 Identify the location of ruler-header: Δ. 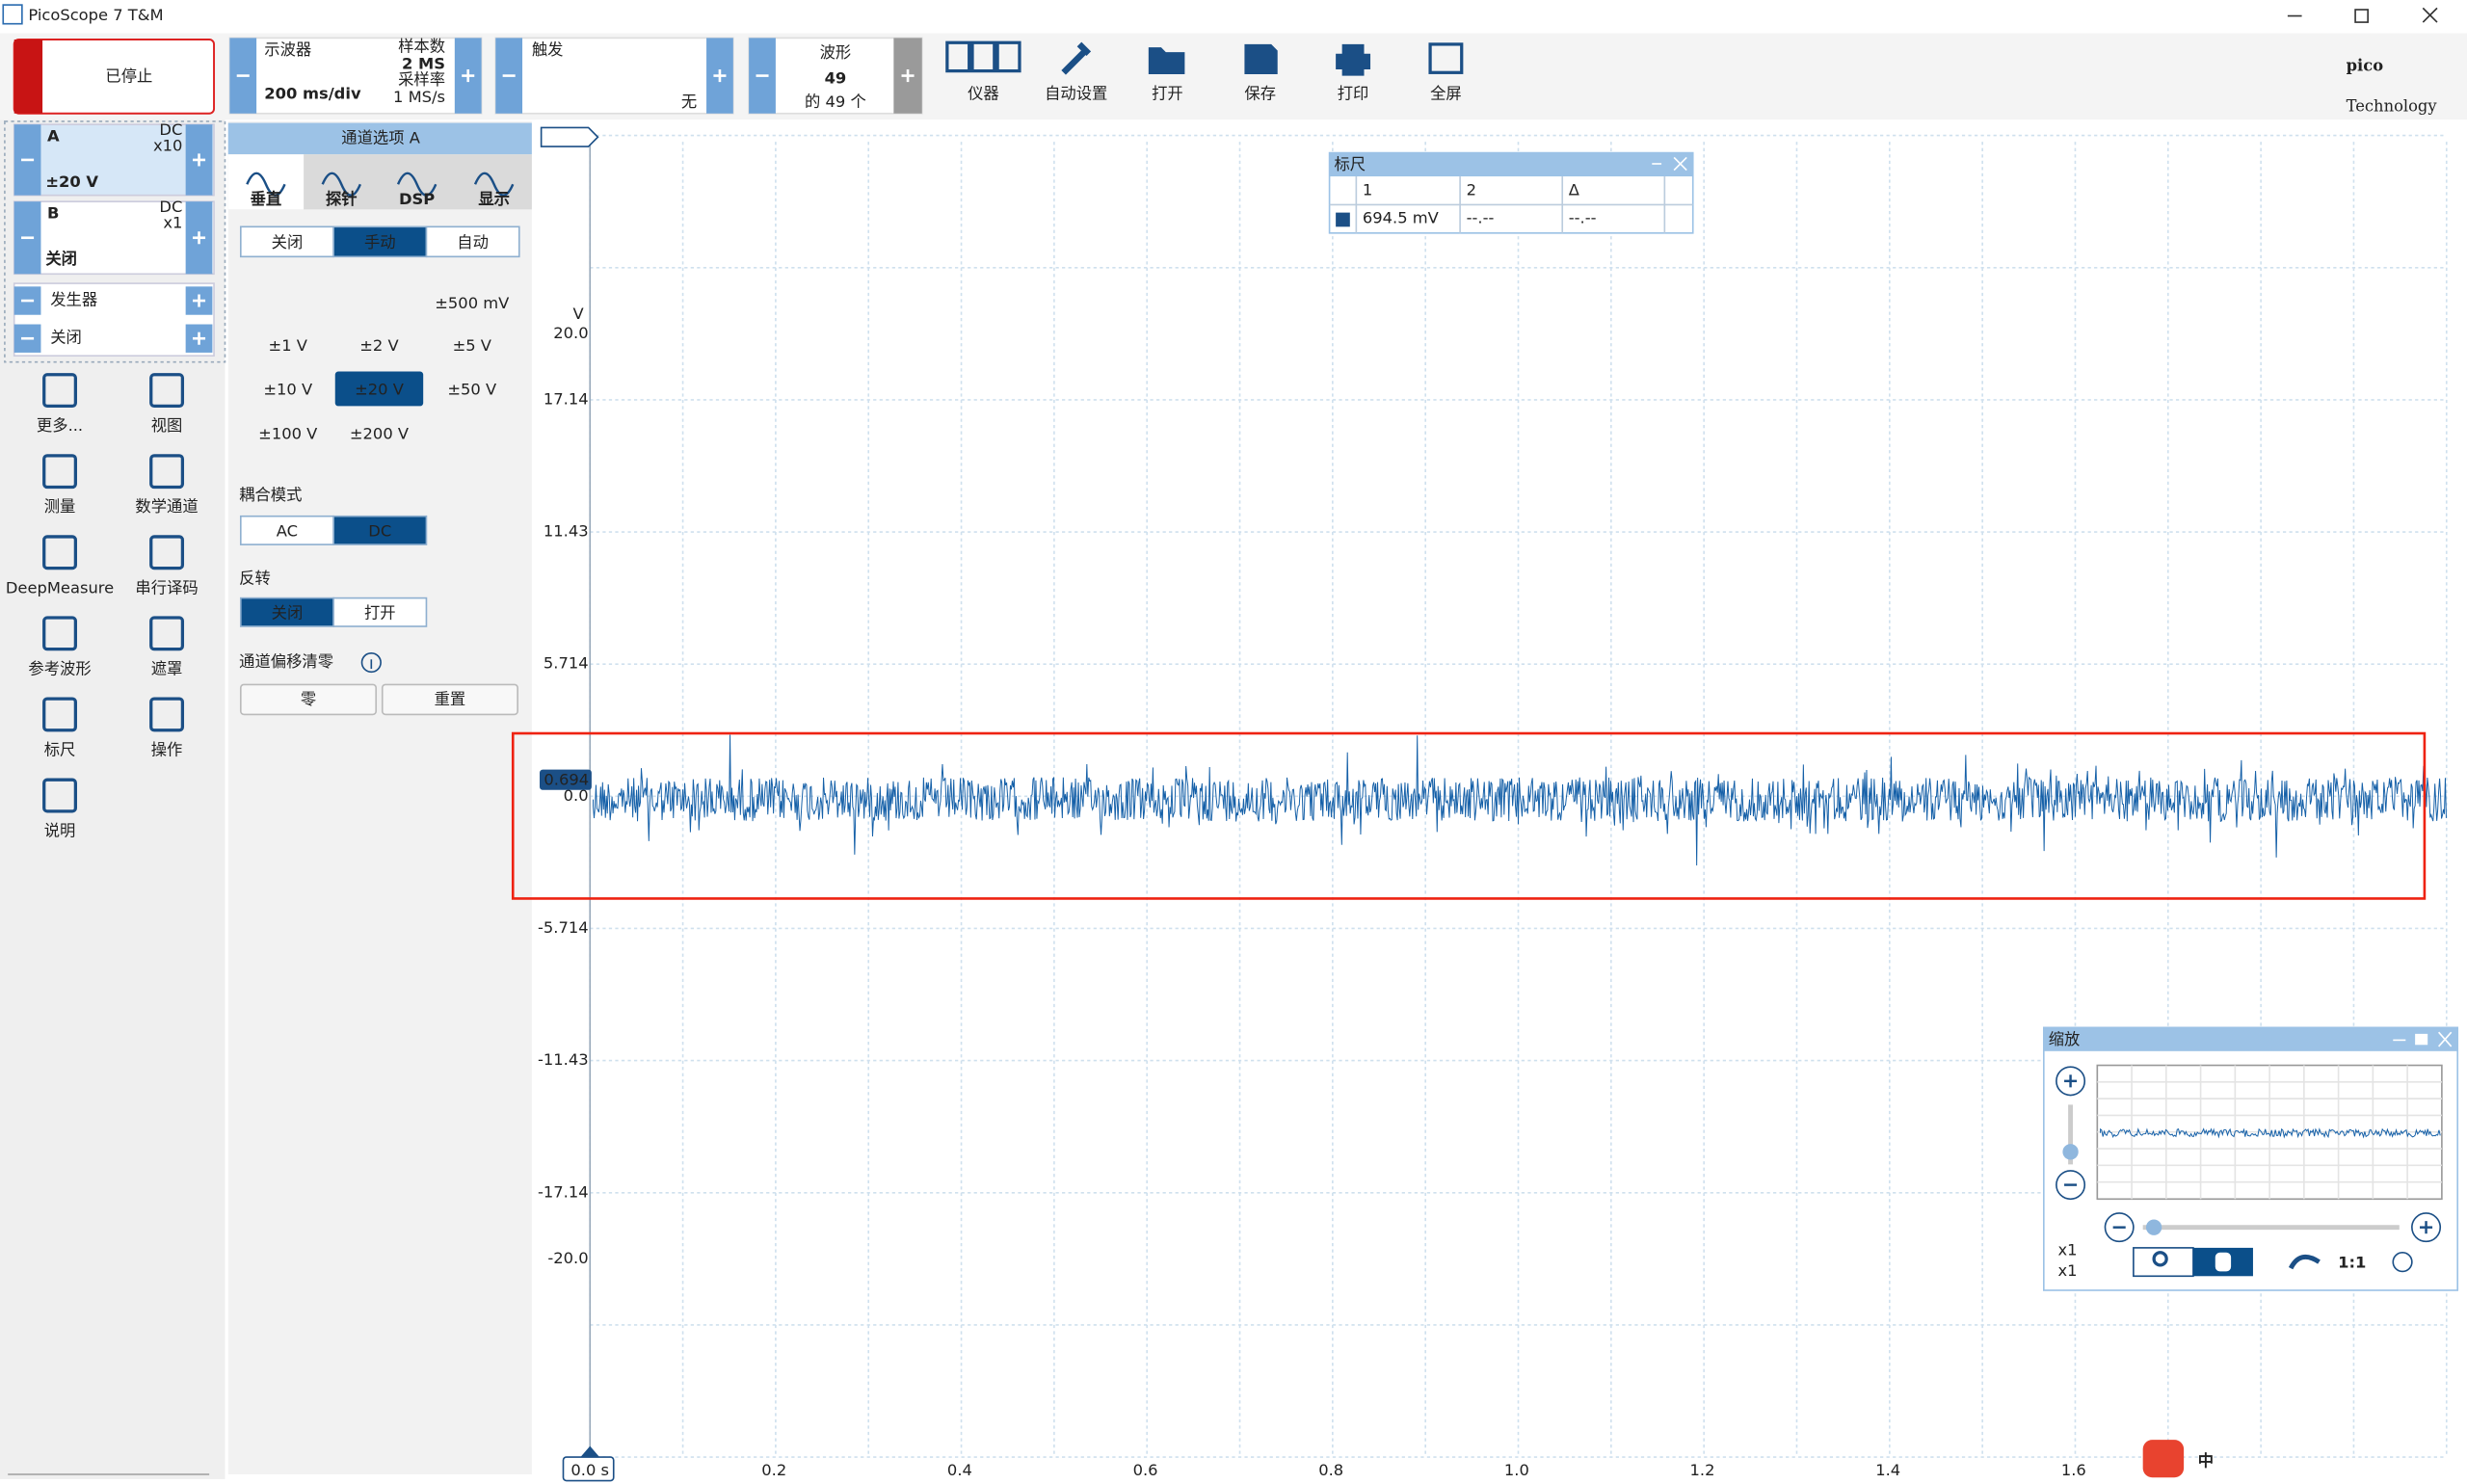
(1574, 189).